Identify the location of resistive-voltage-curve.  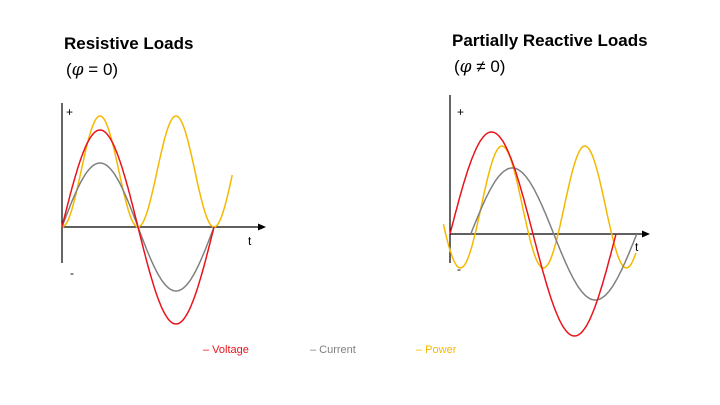
(138, 227).